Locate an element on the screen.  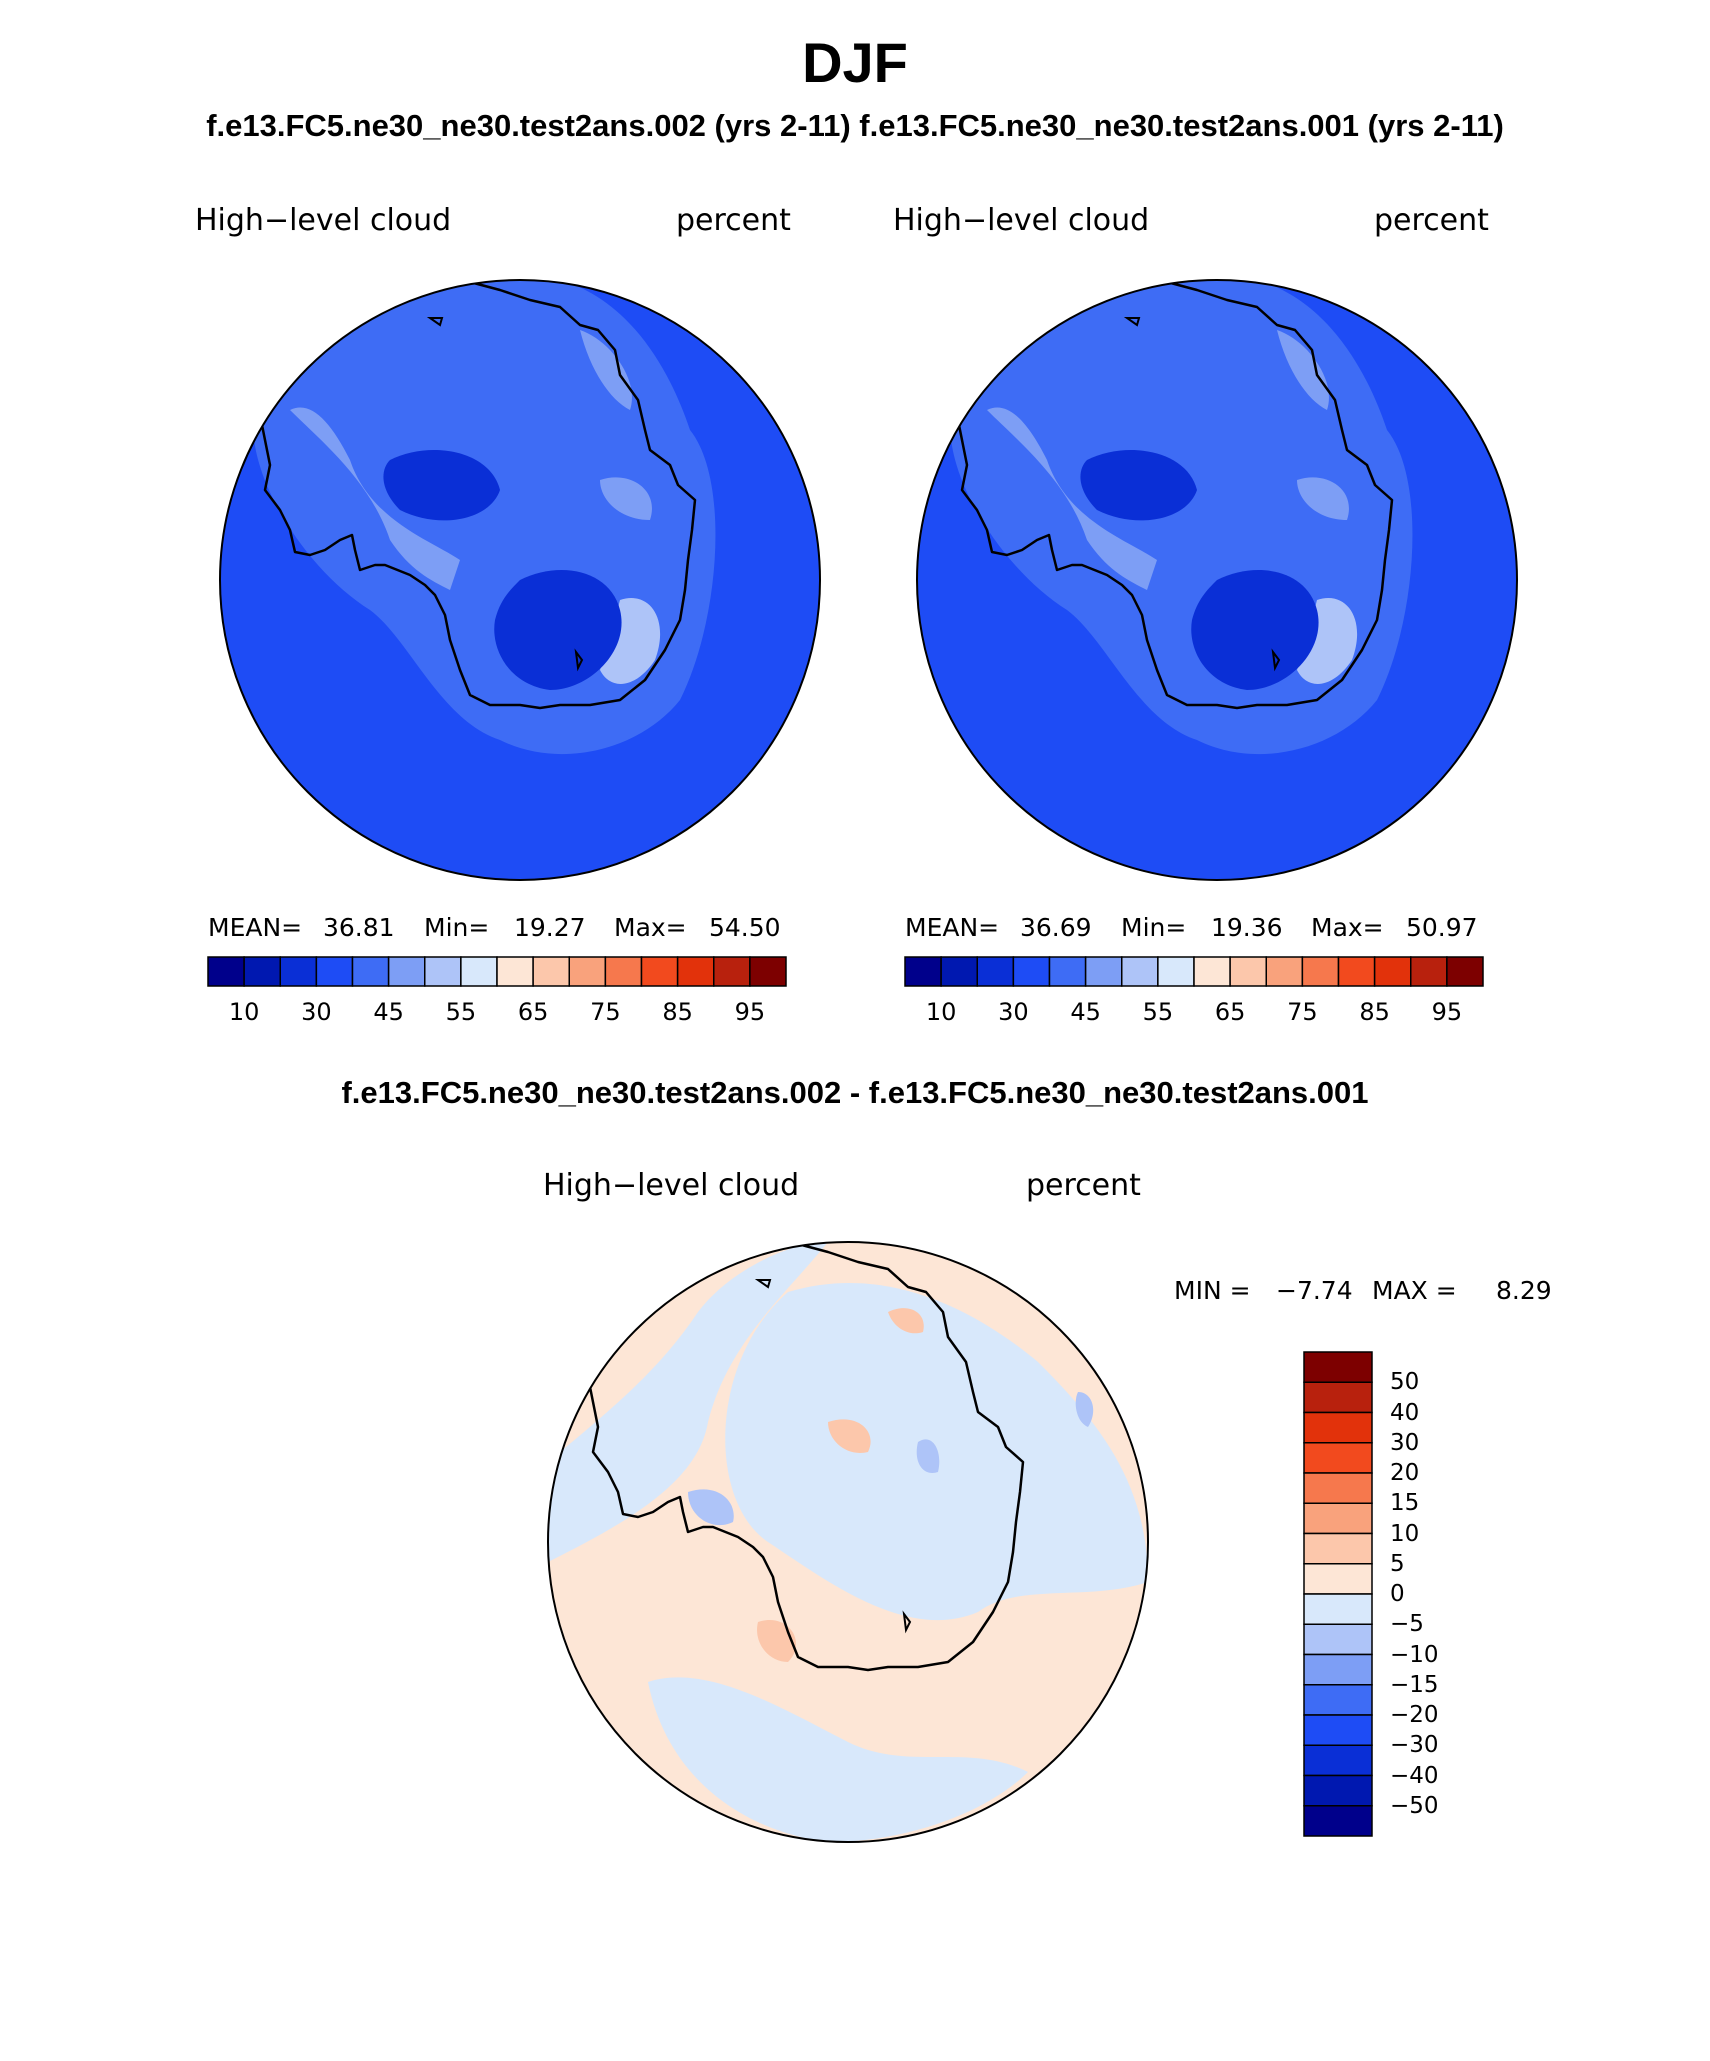
panel1-mean-value: 36.81 is located at coordinates (359, 927).